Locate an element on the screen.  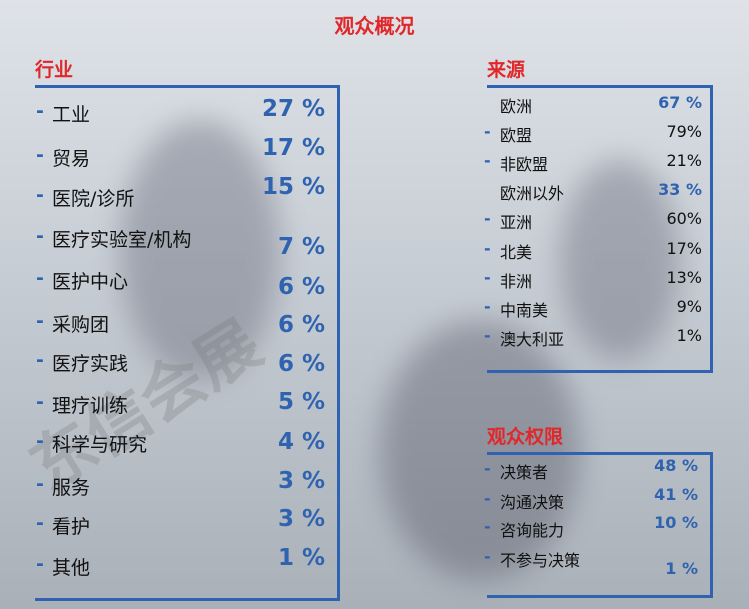
item-value: 17% is located at coordinates (684, 248).